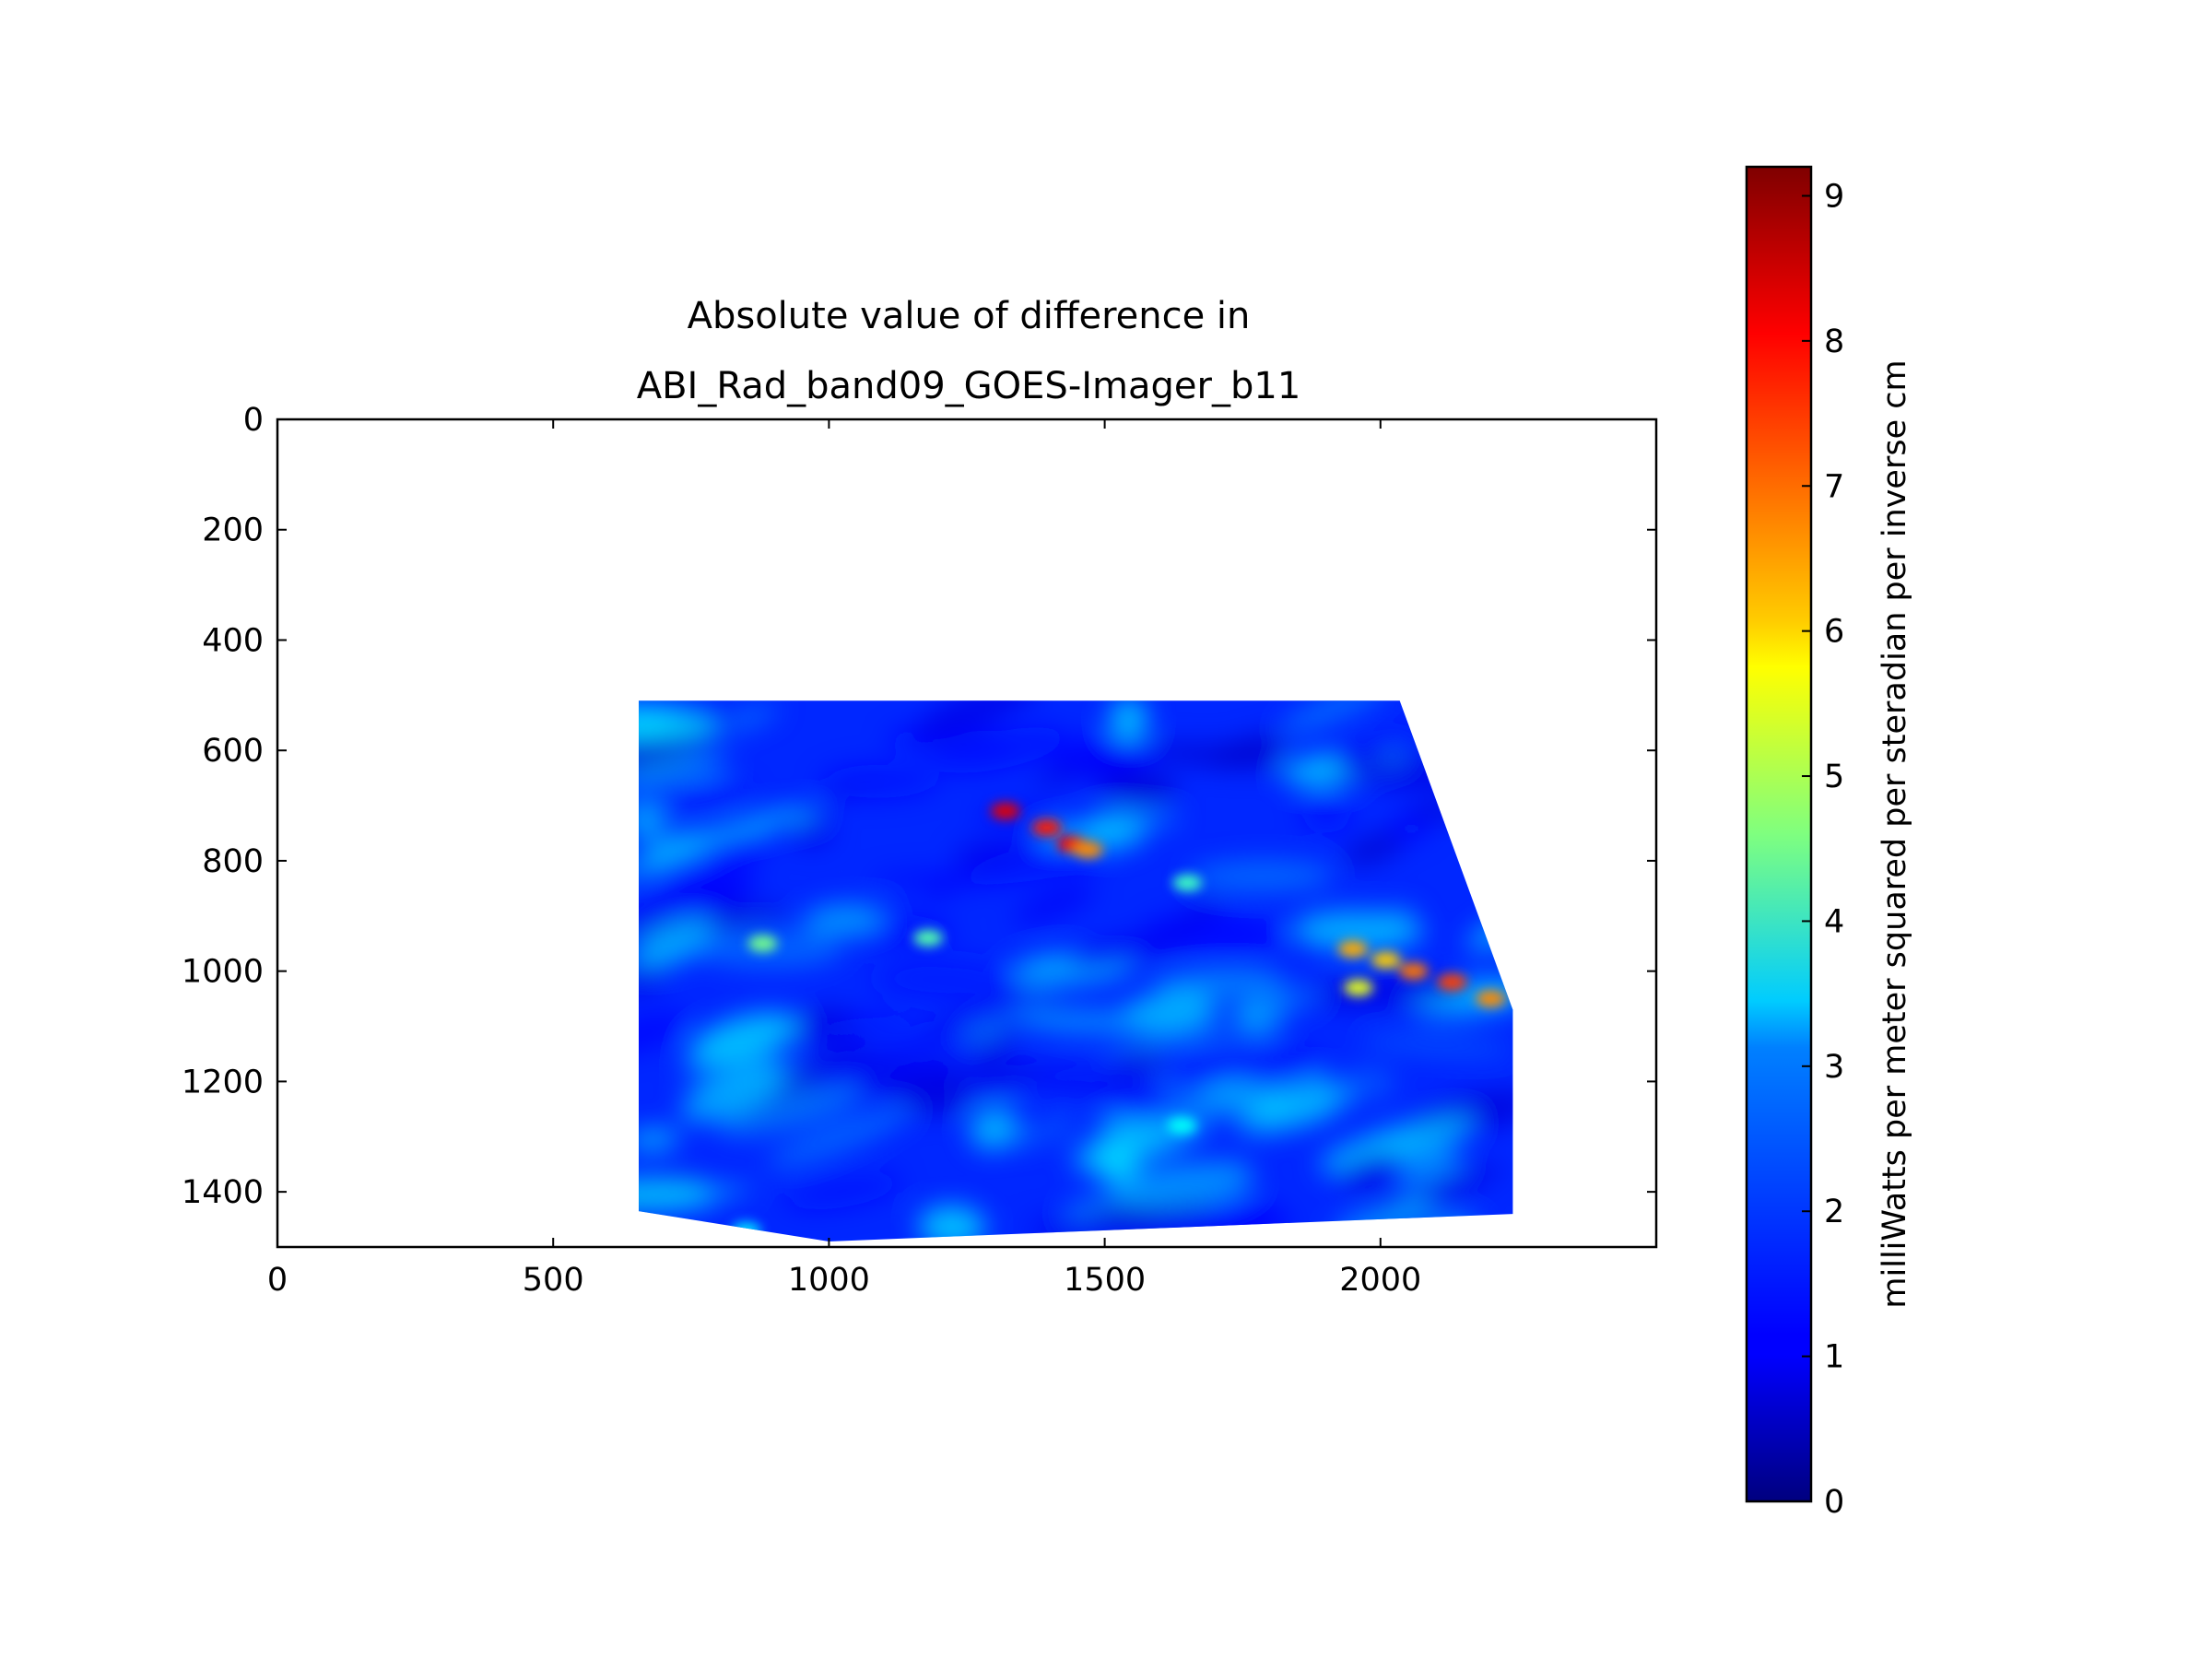  I want to click on colorbar-tick-label: 8, so click(1834, 342).